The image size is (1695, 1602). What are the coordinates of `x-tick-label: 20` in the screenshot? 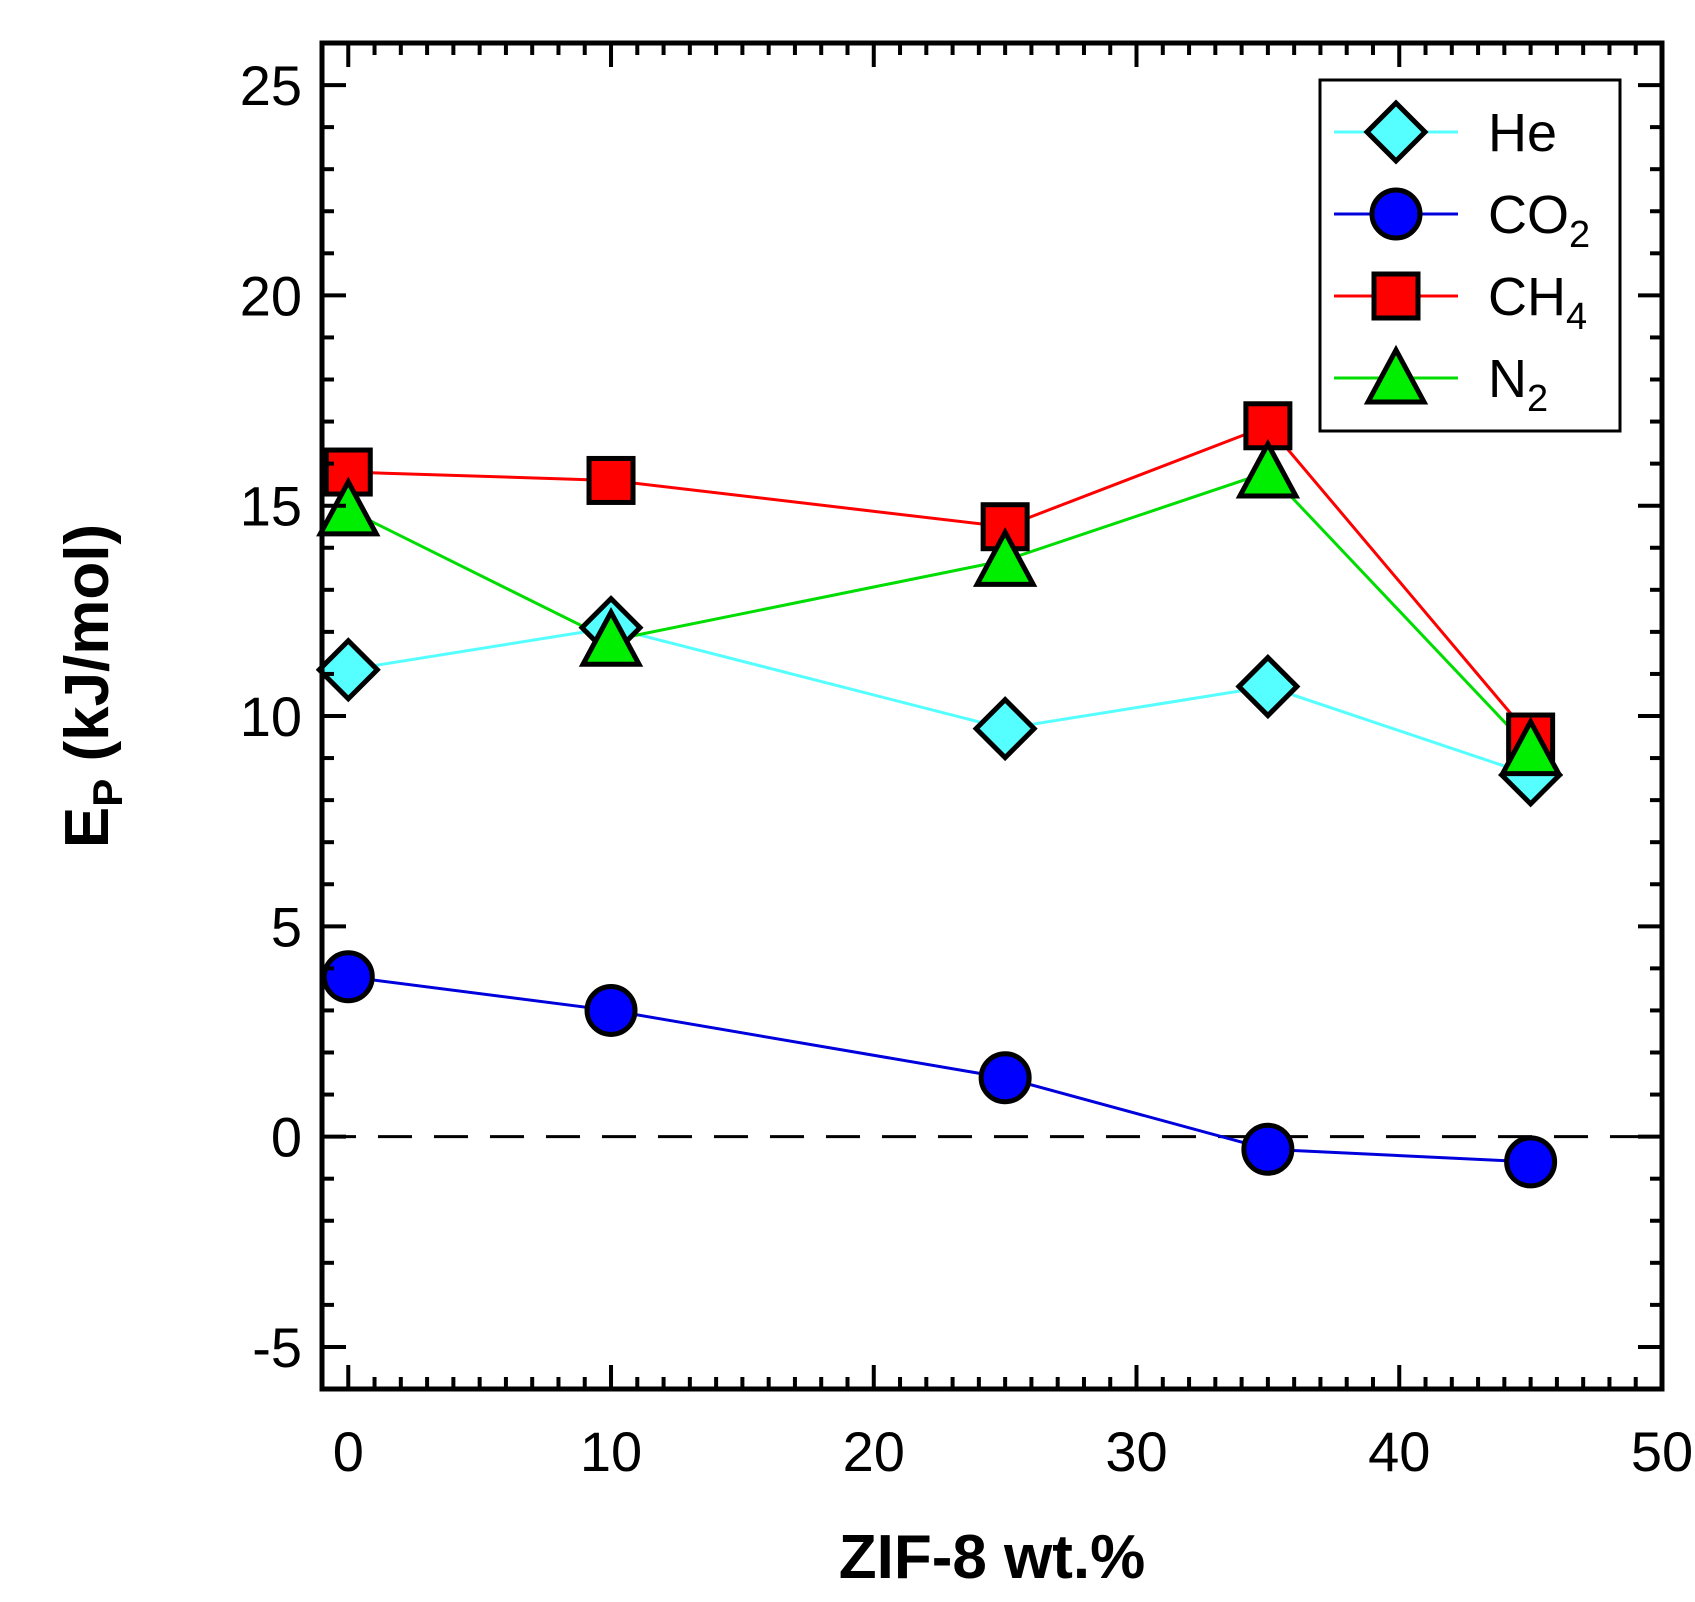 It's located at (874, 1451).